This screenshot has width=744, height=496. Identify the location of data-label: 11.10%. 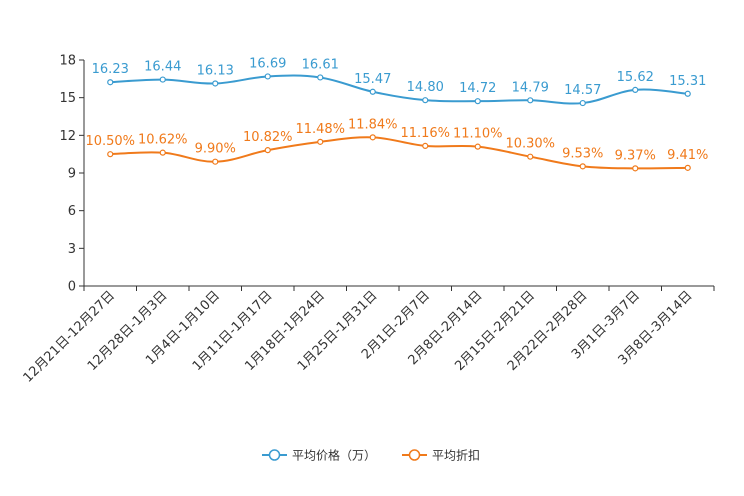
(478, 134).